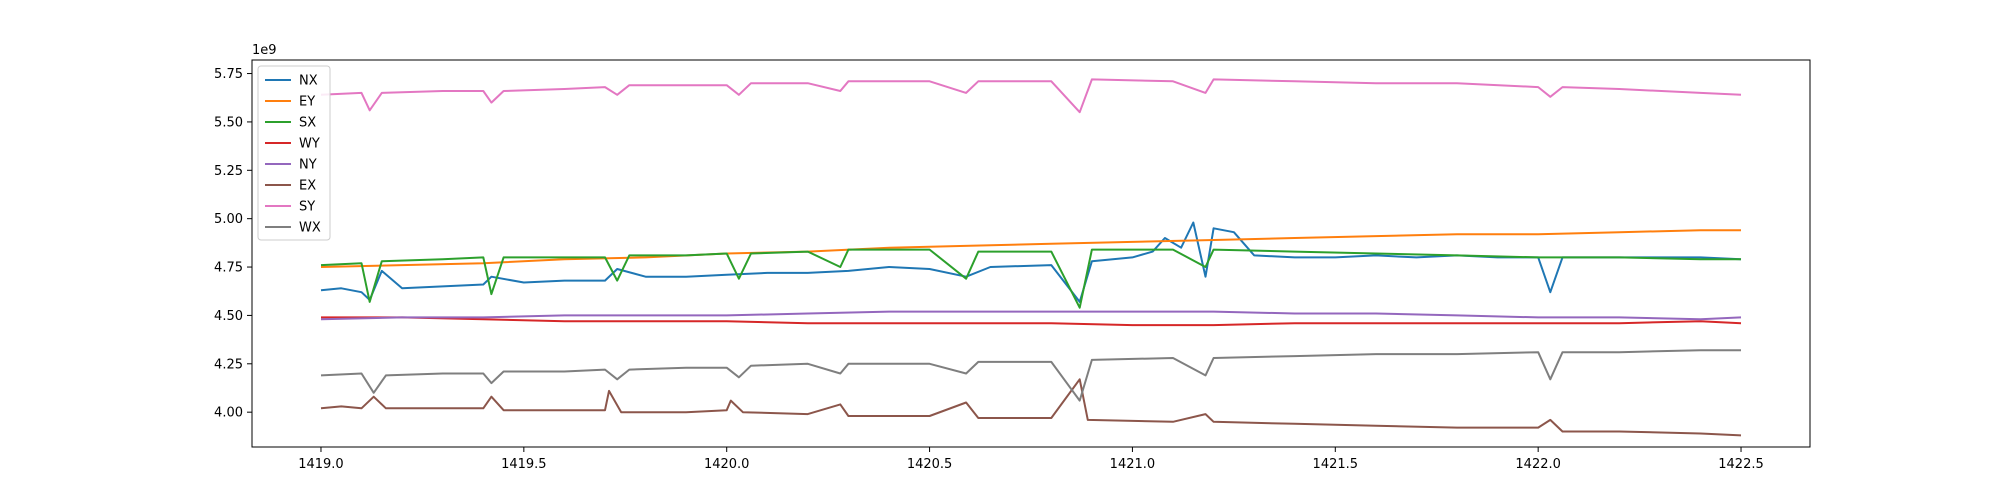 The image size is (2000, 500). What do you see at coordinates (1030, 248) in the screenshot?
I see `series-line-ey` at bounding box center [1030, 248].